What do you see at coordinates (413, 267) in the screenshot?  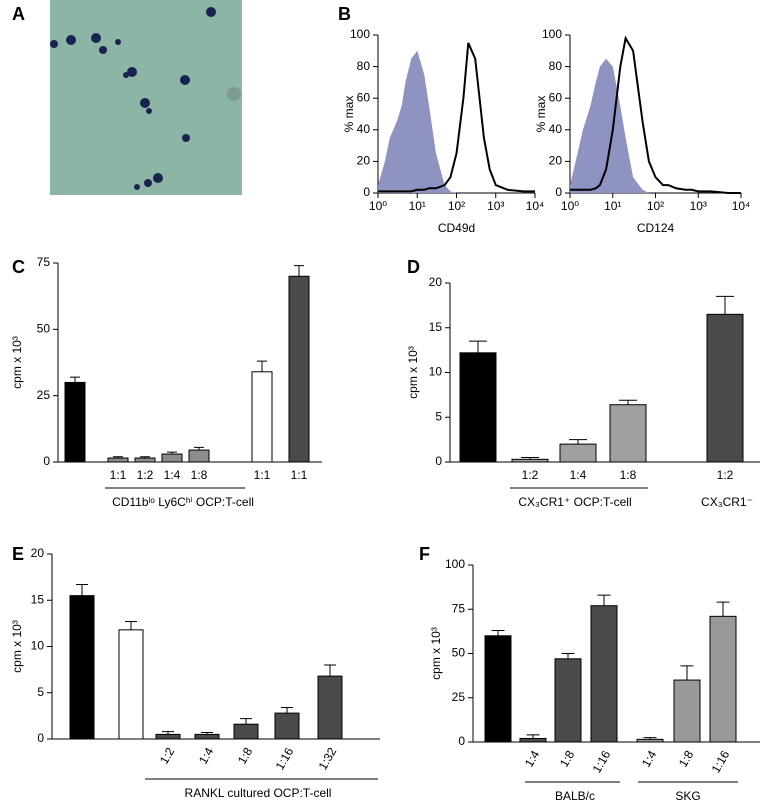 I see `panel-label: D` at bounding box center [413, 267].